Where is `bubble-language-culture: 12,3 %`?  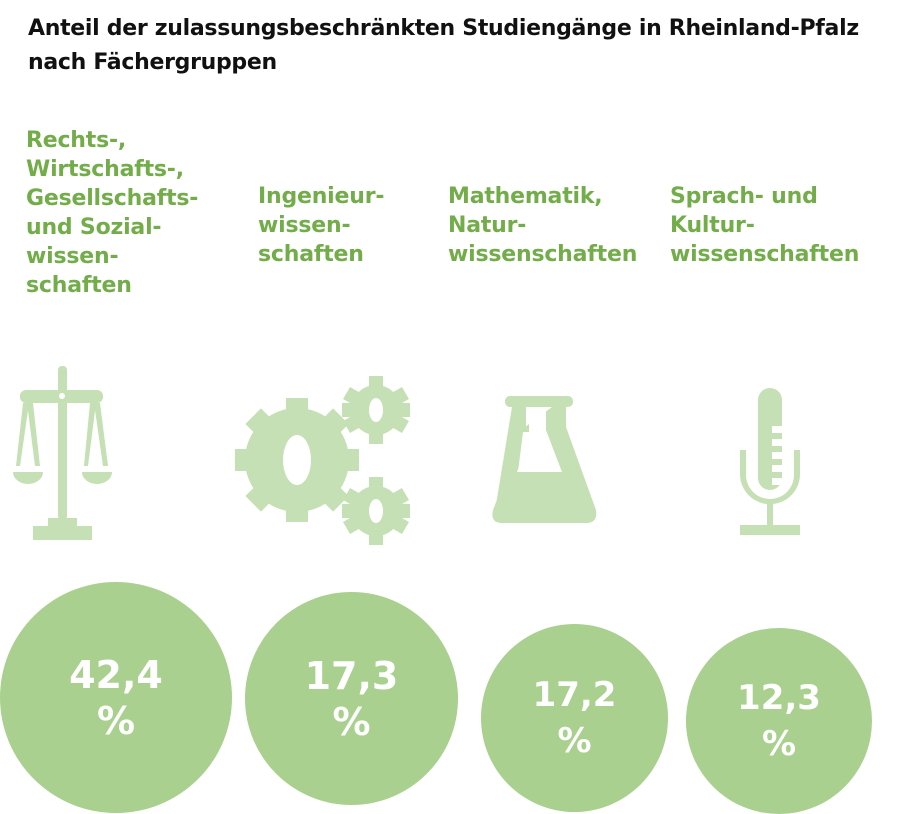 bubble-language-culture: 12,3 % is located at coordinates (779, 721).